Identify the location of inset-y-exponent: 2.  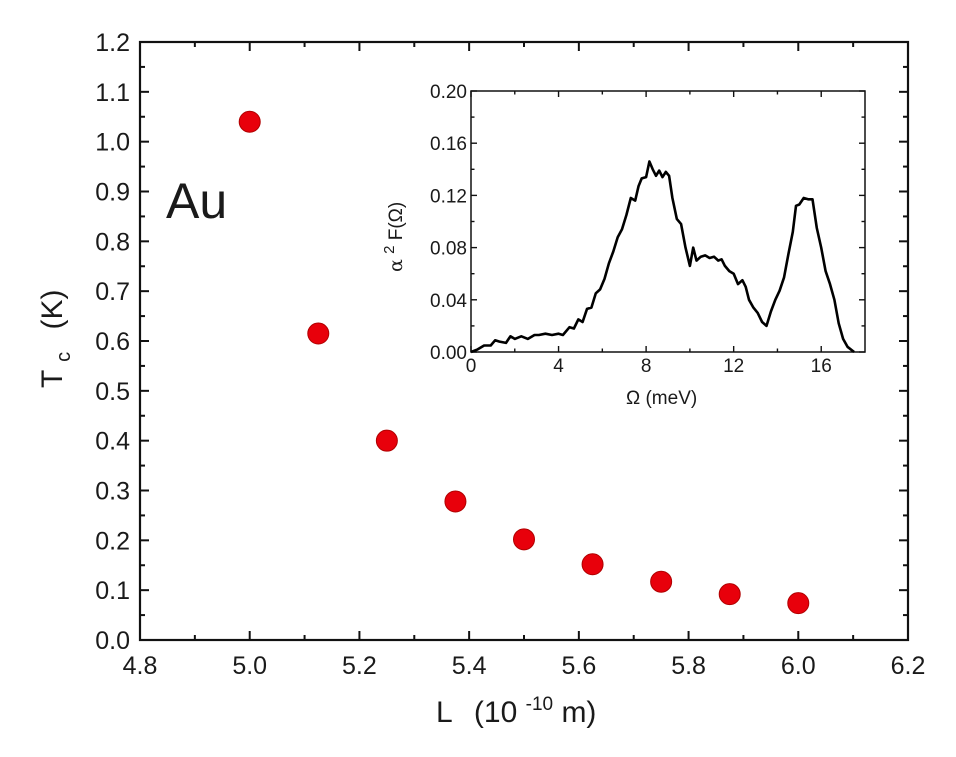
(389, 250).